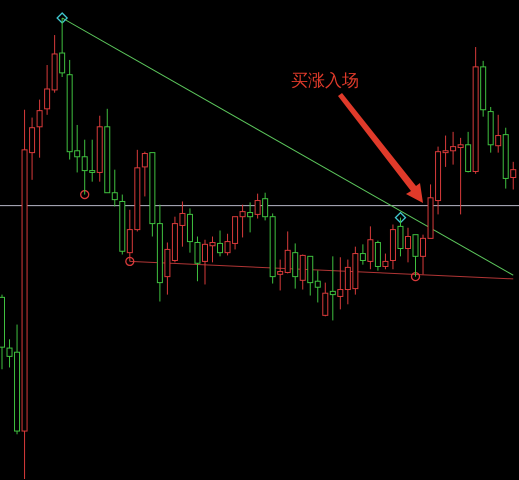 The image size is (519, 480). Describe the element at coordinates (325, 81) in the screenshot. I see `annotation: 买涨入场` at that location.